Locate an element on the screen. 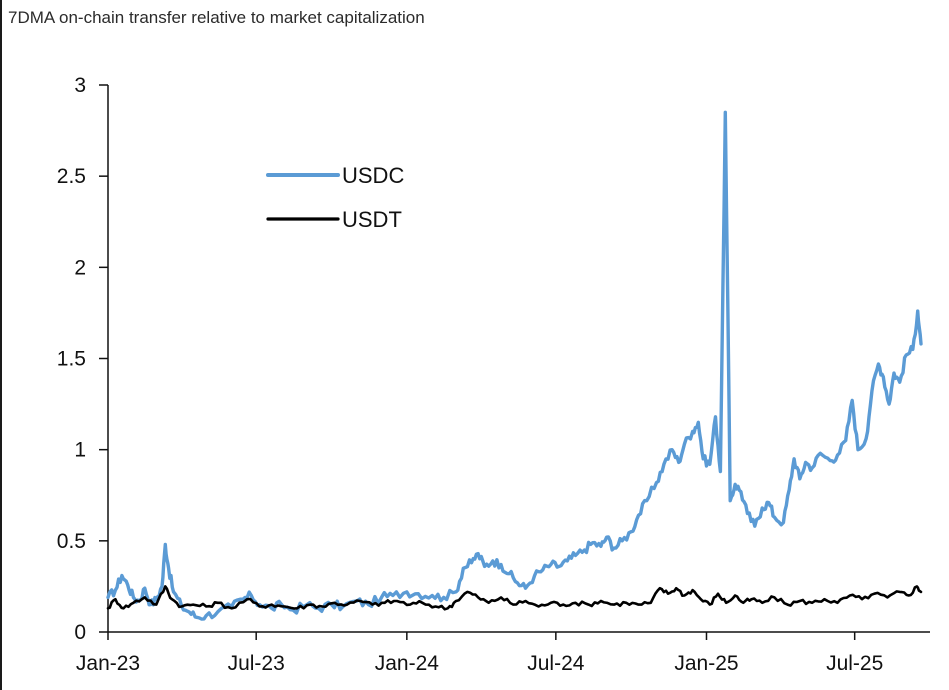  x-axis: Jan-23 Jul-23 Jan-24 Jul-24 Jan-25 Jul-25 is located at coordinates (503, 653).